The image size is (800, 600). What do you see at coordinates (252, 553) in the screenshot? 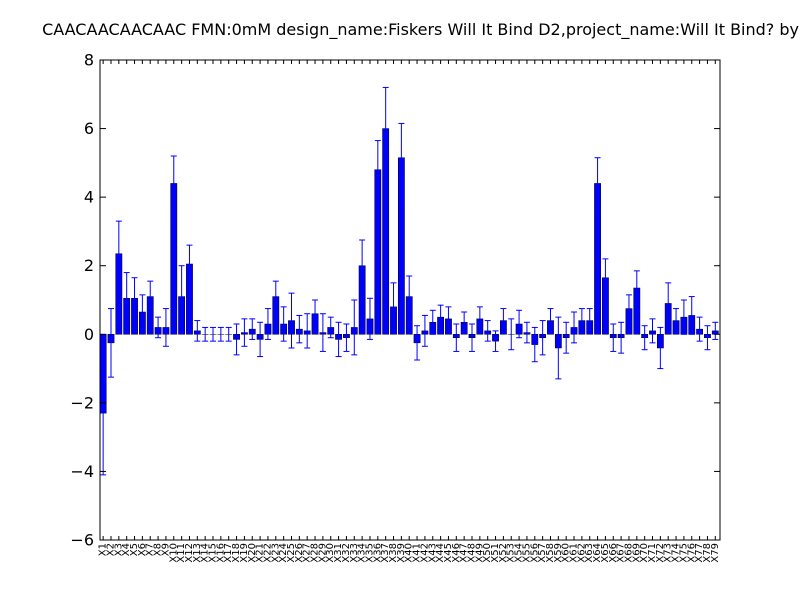
I see `x-tick-label: X20` at bounding box center [252, 553].